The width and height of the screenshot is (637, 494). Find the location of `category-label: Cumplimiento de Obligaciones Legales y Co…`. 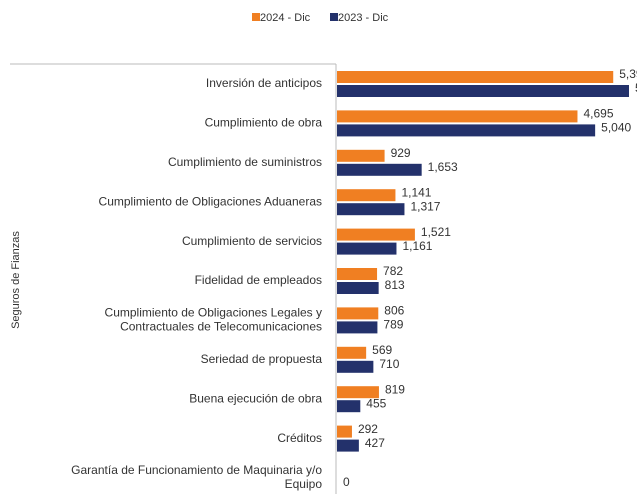

category-label: Cumplimiento de Obligaciones Legales y Co… is located at coordinates (213, 320).